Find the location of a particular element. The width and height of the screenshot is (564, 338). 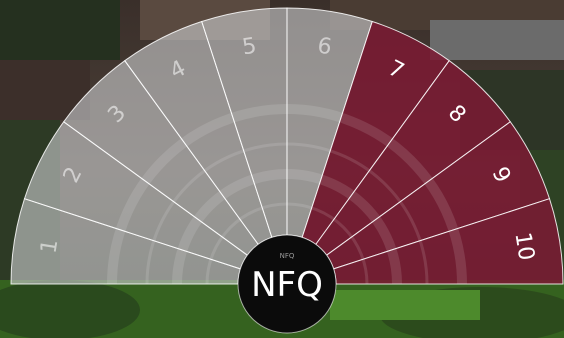

level-label-6: 6 is located at coordinates (325, 47).